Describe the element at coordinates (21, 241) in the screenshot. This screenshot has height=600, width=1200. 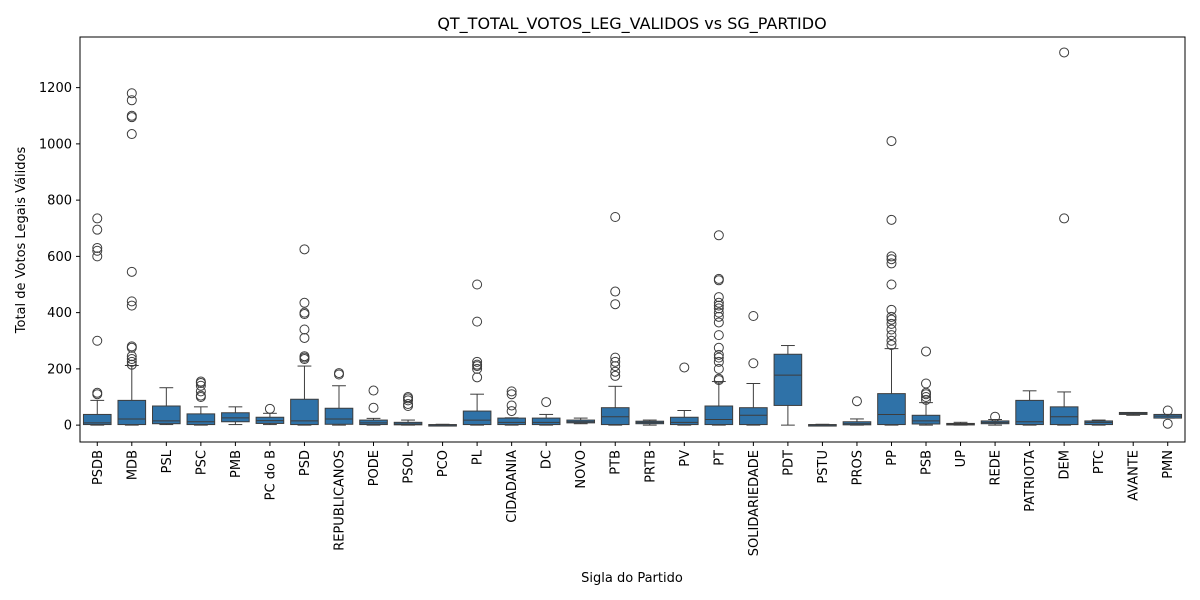
I see `y-axis-title: Total de Votos Legais Válidos` at that location.